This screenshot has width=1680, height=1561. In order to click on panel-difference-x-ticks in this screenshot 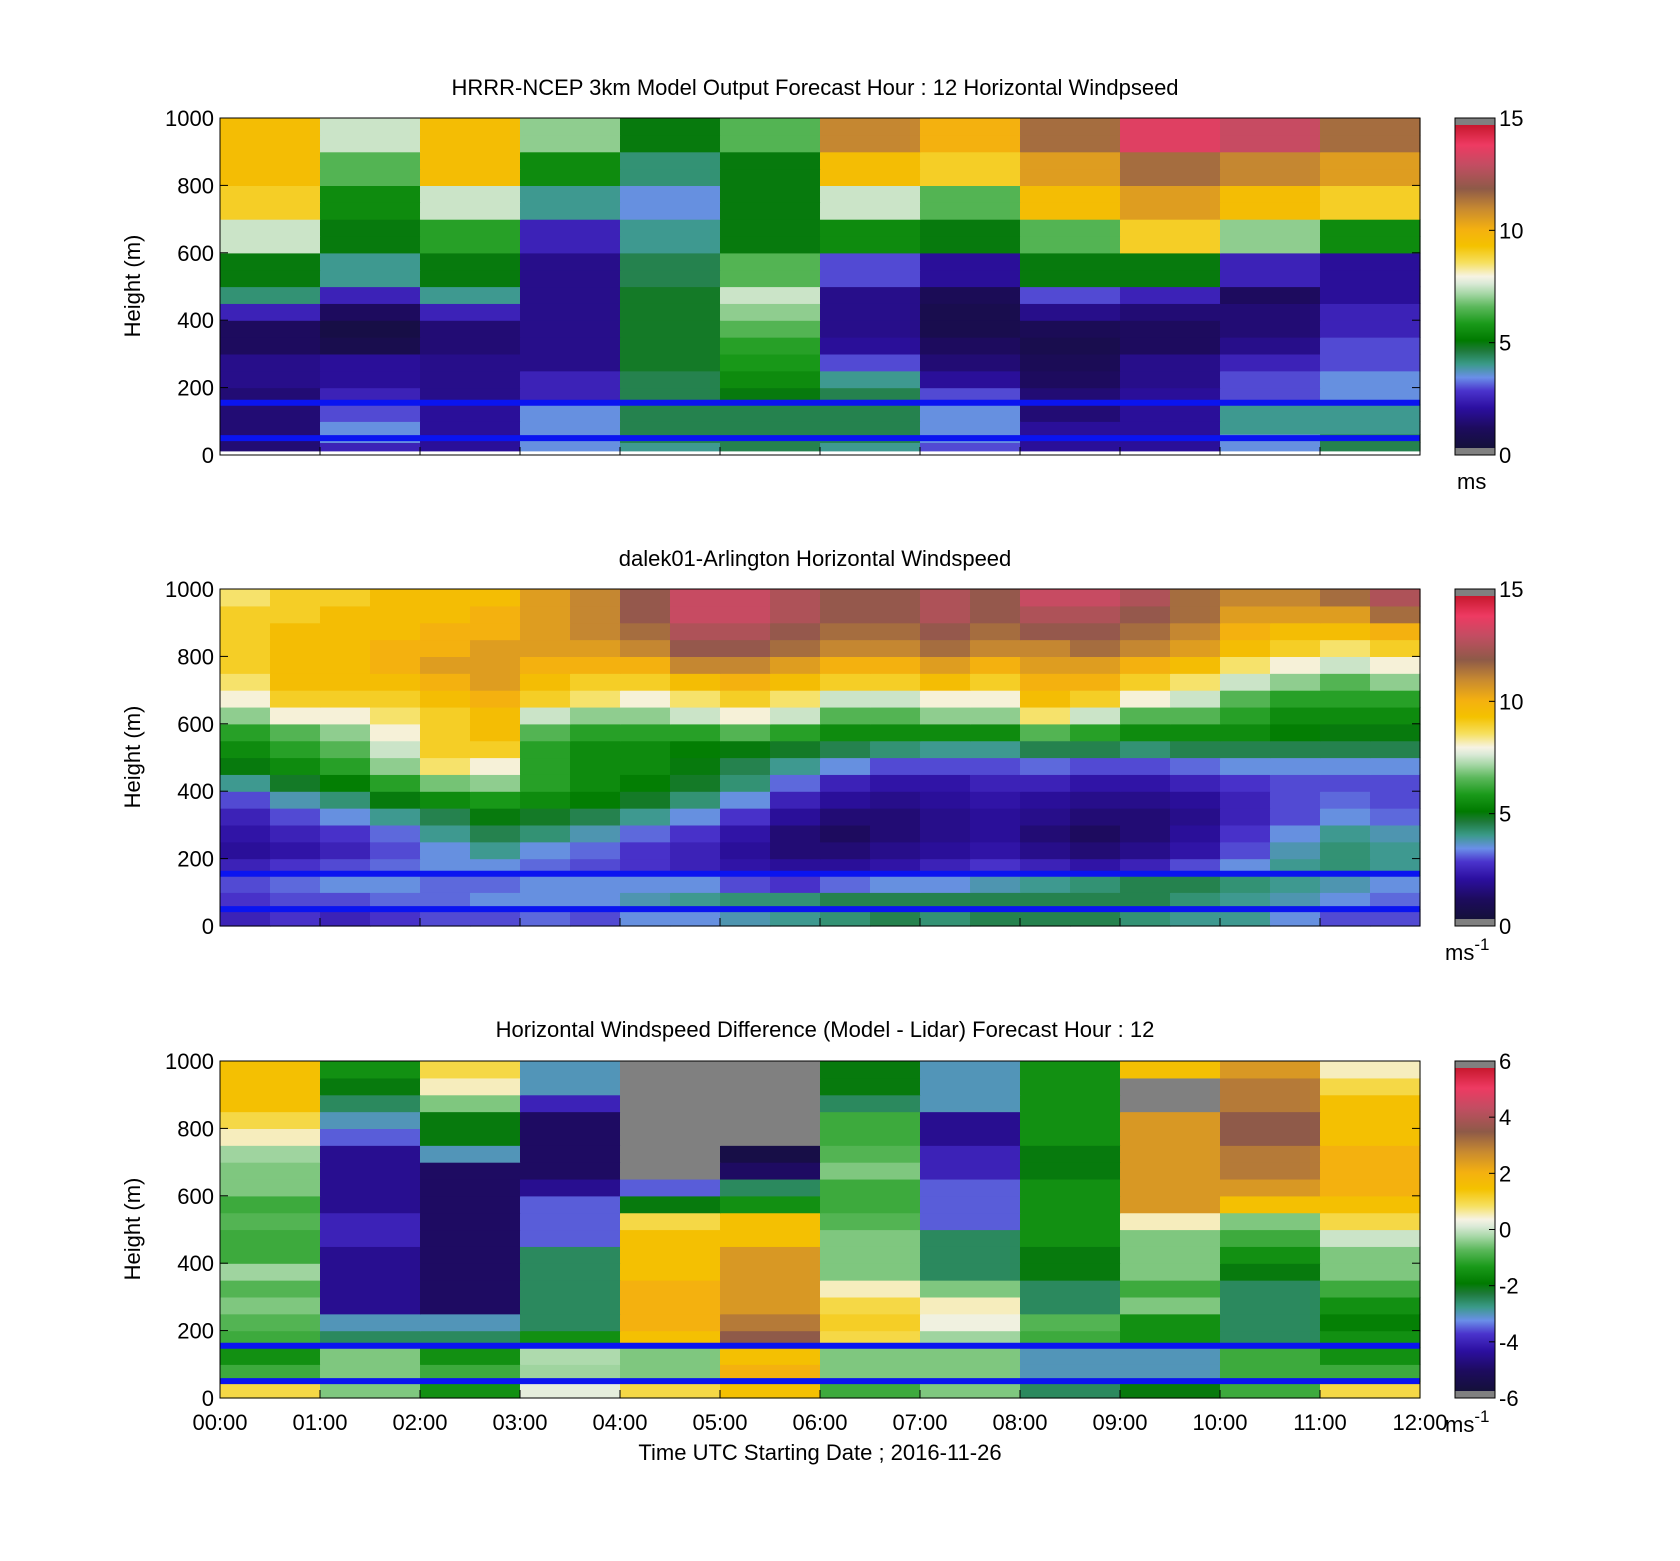, I will do `click(820, 1394)`.